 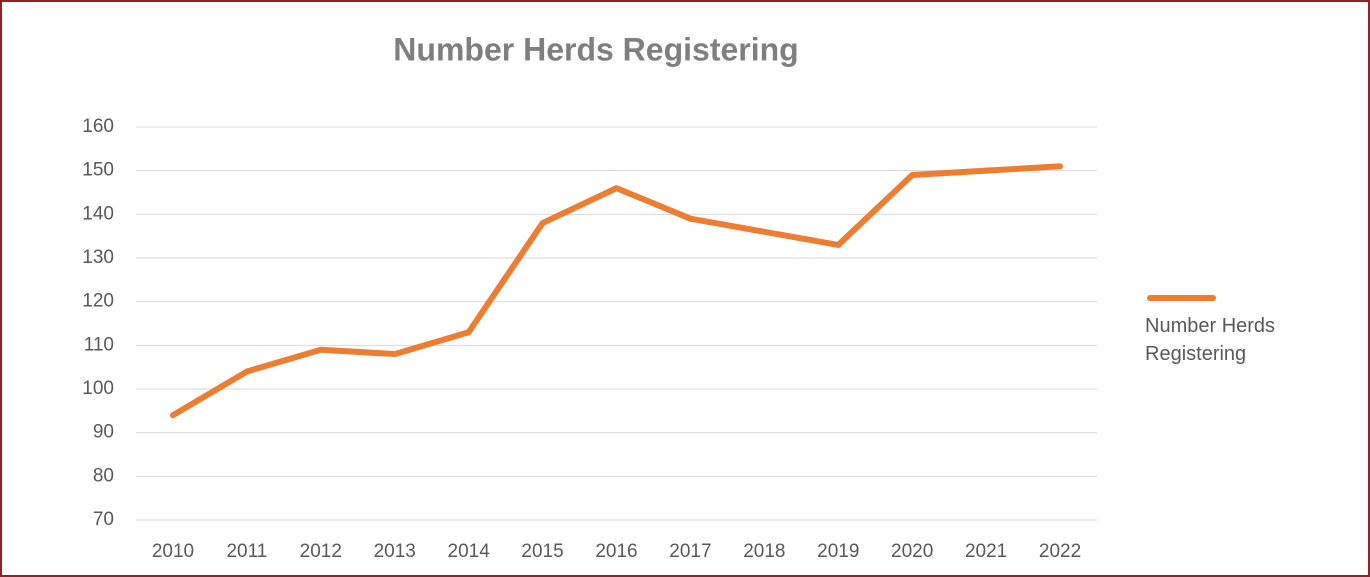 What do you see at coordinates (103, 432) in the screenshot?
I see `y-tick-label: 90` at bounding box center [103, 432].